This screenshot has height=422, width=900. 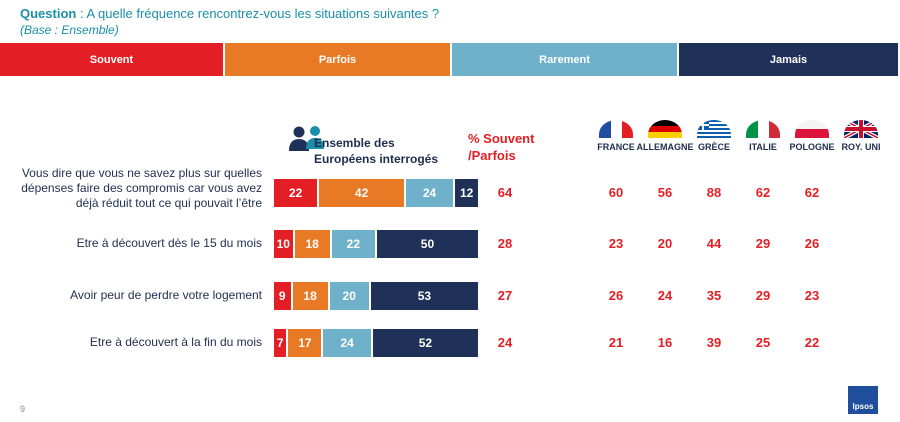 What do you see at coordinates (283, 296) in the screenshot?
I see `bar-segment-souvent: 9` at bounding box center [283, 296].